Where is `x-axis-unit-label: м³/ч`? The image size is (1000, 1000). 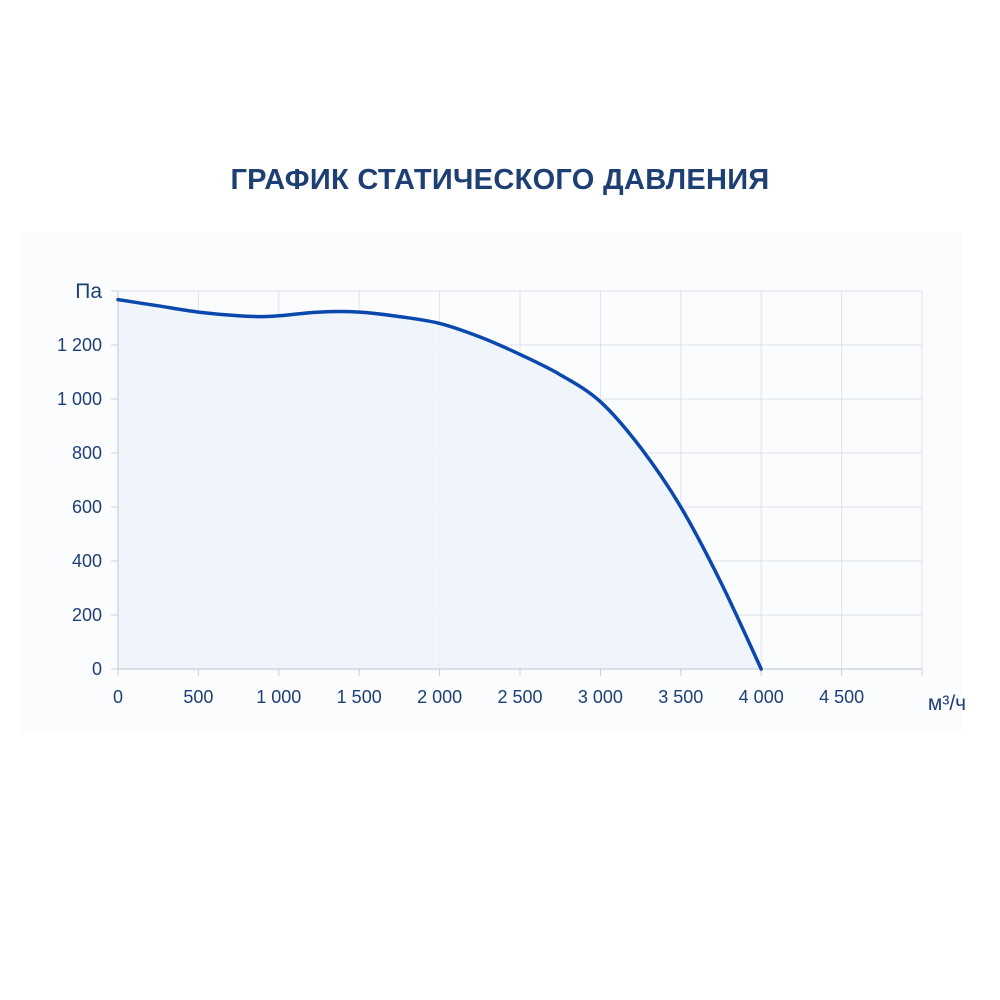 x-axis-unit-label: м³/ч is located at coordinates (947, 703).